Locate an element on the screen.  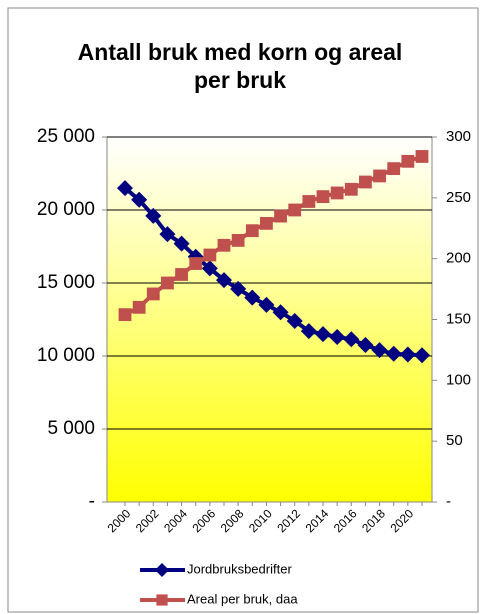
y2-tick-label: 100 is located at coordinates (458, 379).